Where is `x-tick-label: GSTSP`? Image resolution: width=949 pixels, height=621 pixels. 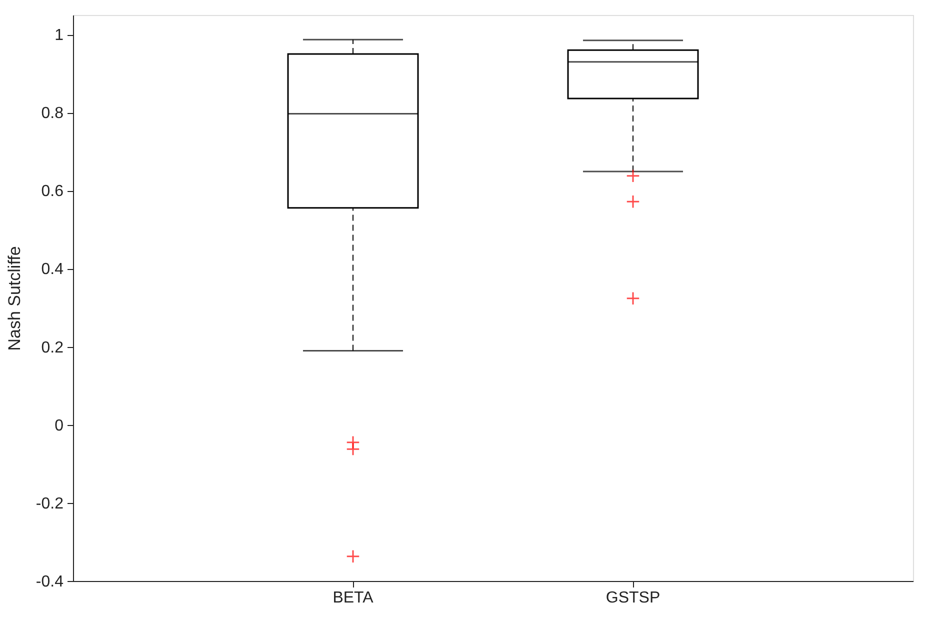
x-tick-label: GSTSP is located at coordinates (633, 598).